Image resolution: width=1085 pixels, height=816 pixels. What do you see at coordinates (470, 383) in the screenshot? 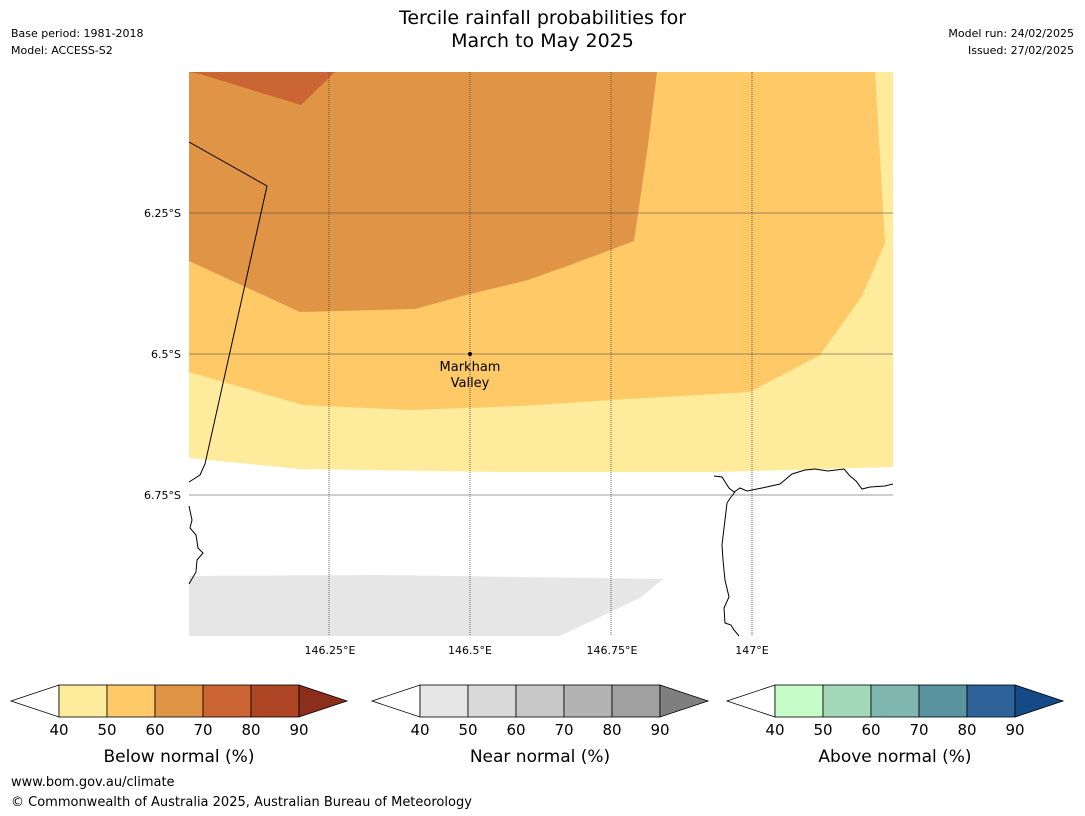
I see `place-label-line-2: Valley` at bounding box center [470, 383].